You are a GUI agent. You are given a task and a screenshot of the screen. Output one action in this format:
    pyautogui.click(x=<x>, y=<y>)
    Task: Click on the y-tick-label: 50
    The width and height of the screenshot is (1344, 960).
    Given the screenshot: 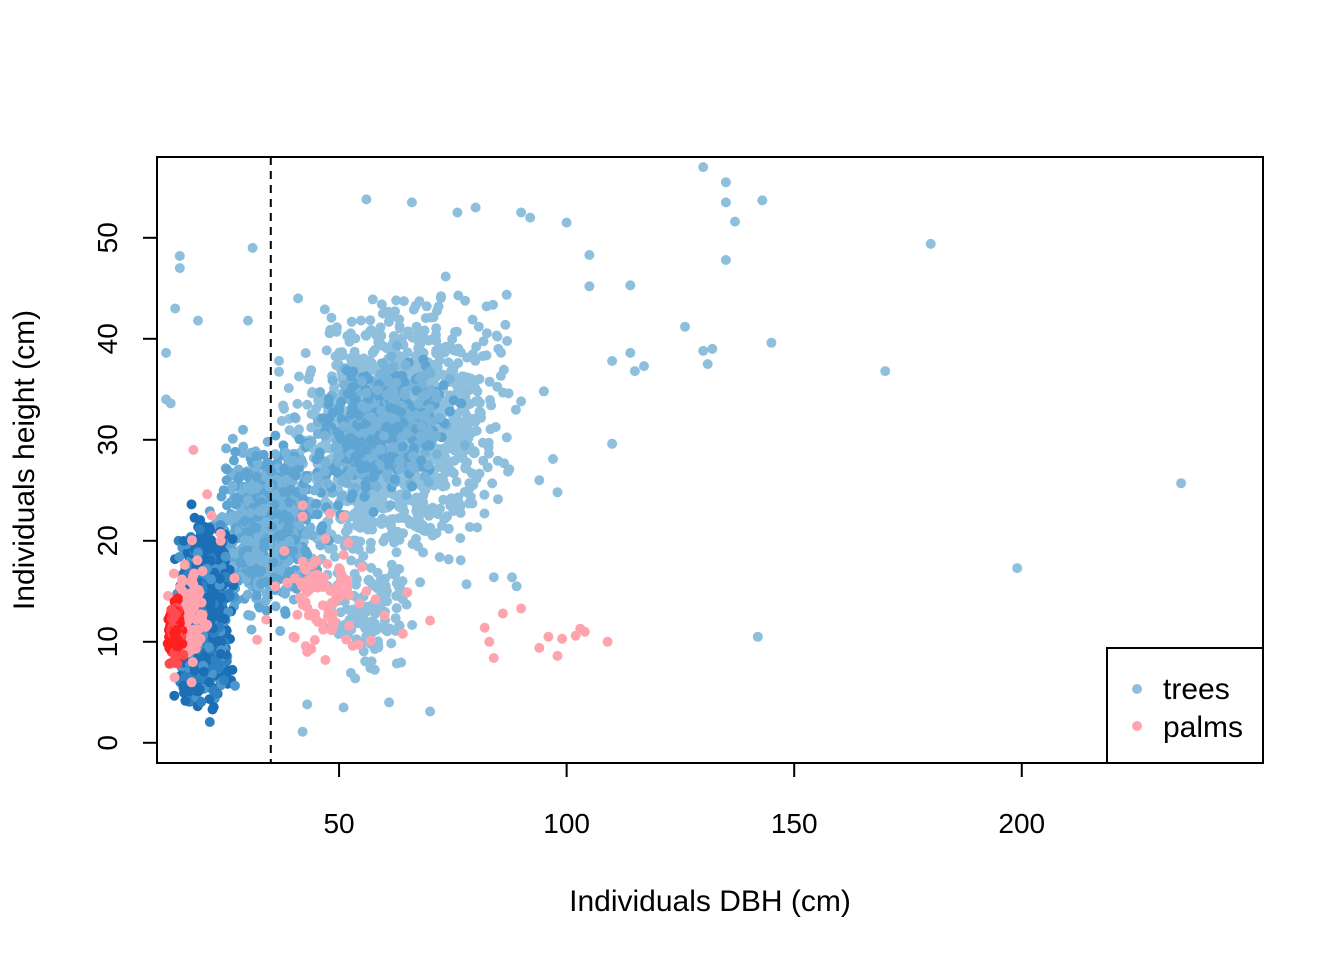 What is the action you would take?
    pyautogui.click(x=107, y=237)
    